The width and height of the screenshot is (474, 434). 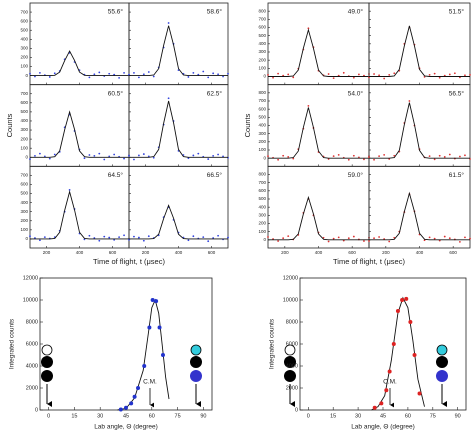 What do you see at coordinates (356, 175) in the screenshot?
I see `panel-label: 59.0°` at bounding box center [356, 175].